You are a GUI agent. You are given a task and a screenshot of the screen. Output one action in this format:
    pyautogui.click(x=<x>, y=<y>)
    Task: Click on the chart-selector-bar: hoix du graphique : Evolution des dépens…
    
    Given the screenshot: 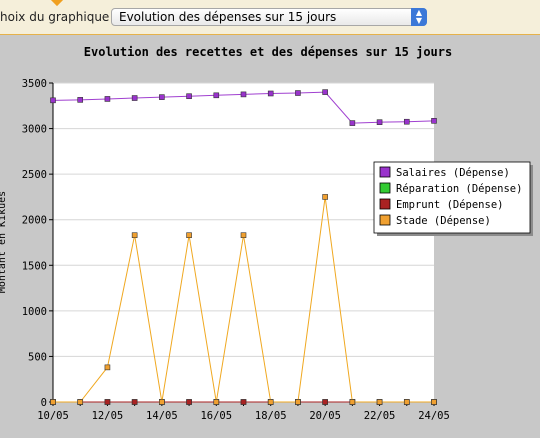 What is the action you would take?
    pyautogui.click(x=270, y=17)
    